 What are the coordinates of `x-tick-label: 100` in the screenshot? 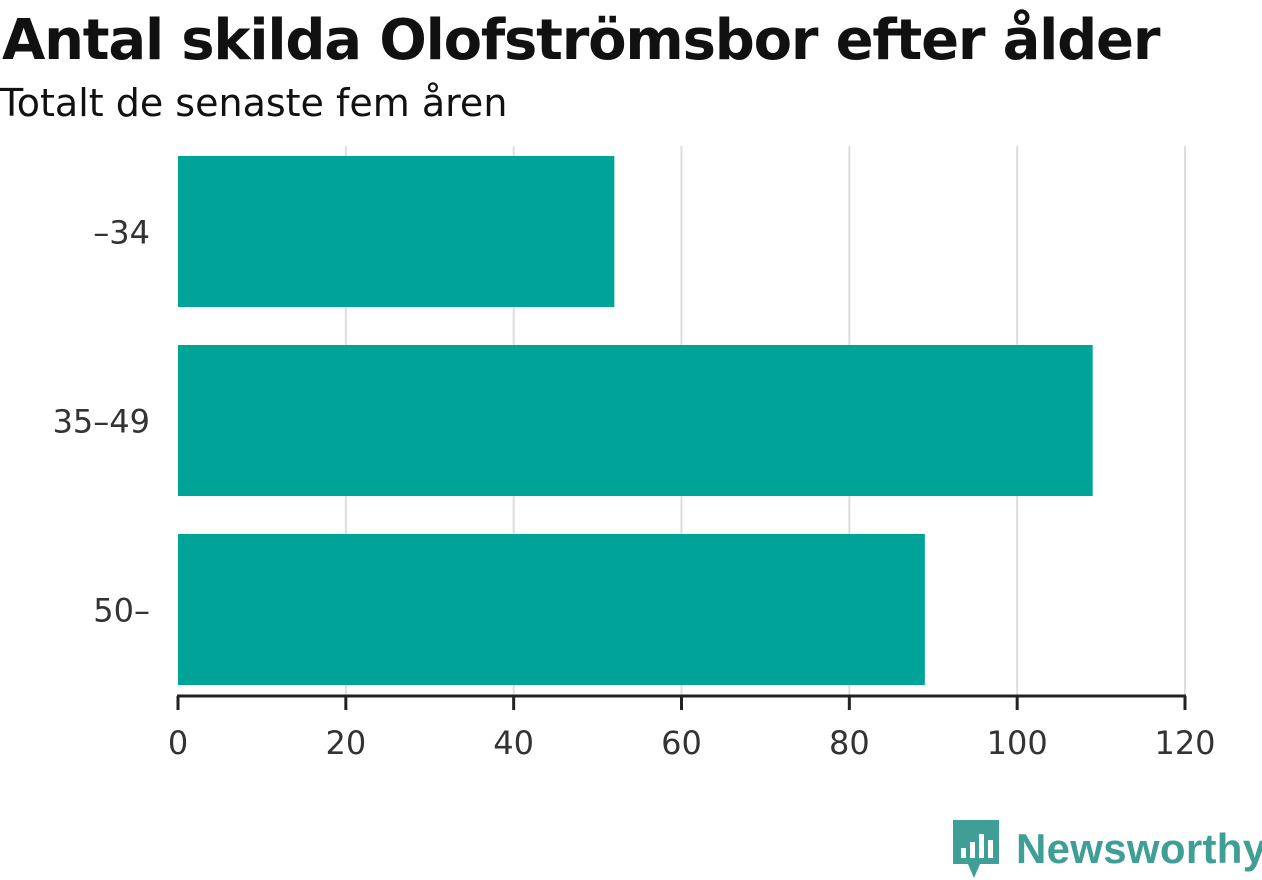 It's located at (1017, 743).